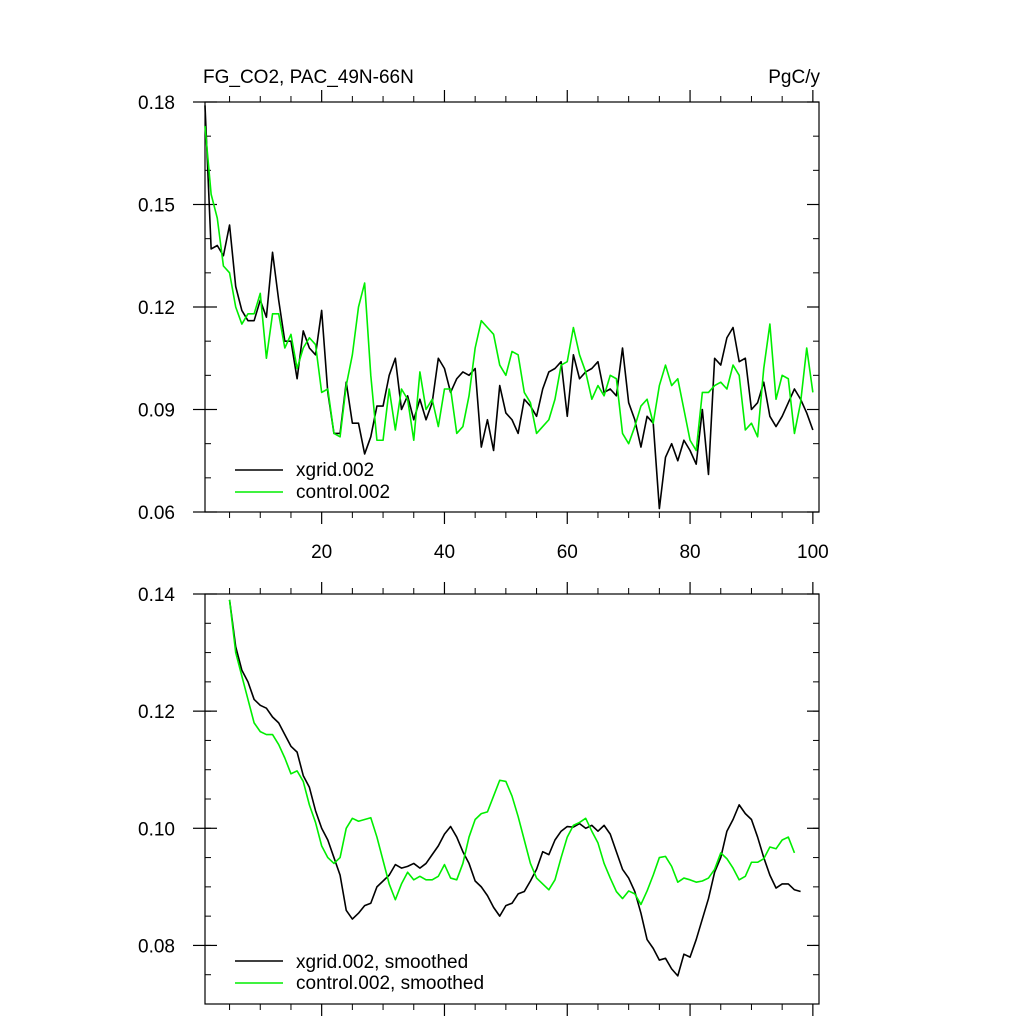 This screenshot has height=1024, width=1024. I want to click on legend-label-control: control.002, so click(343, 492).